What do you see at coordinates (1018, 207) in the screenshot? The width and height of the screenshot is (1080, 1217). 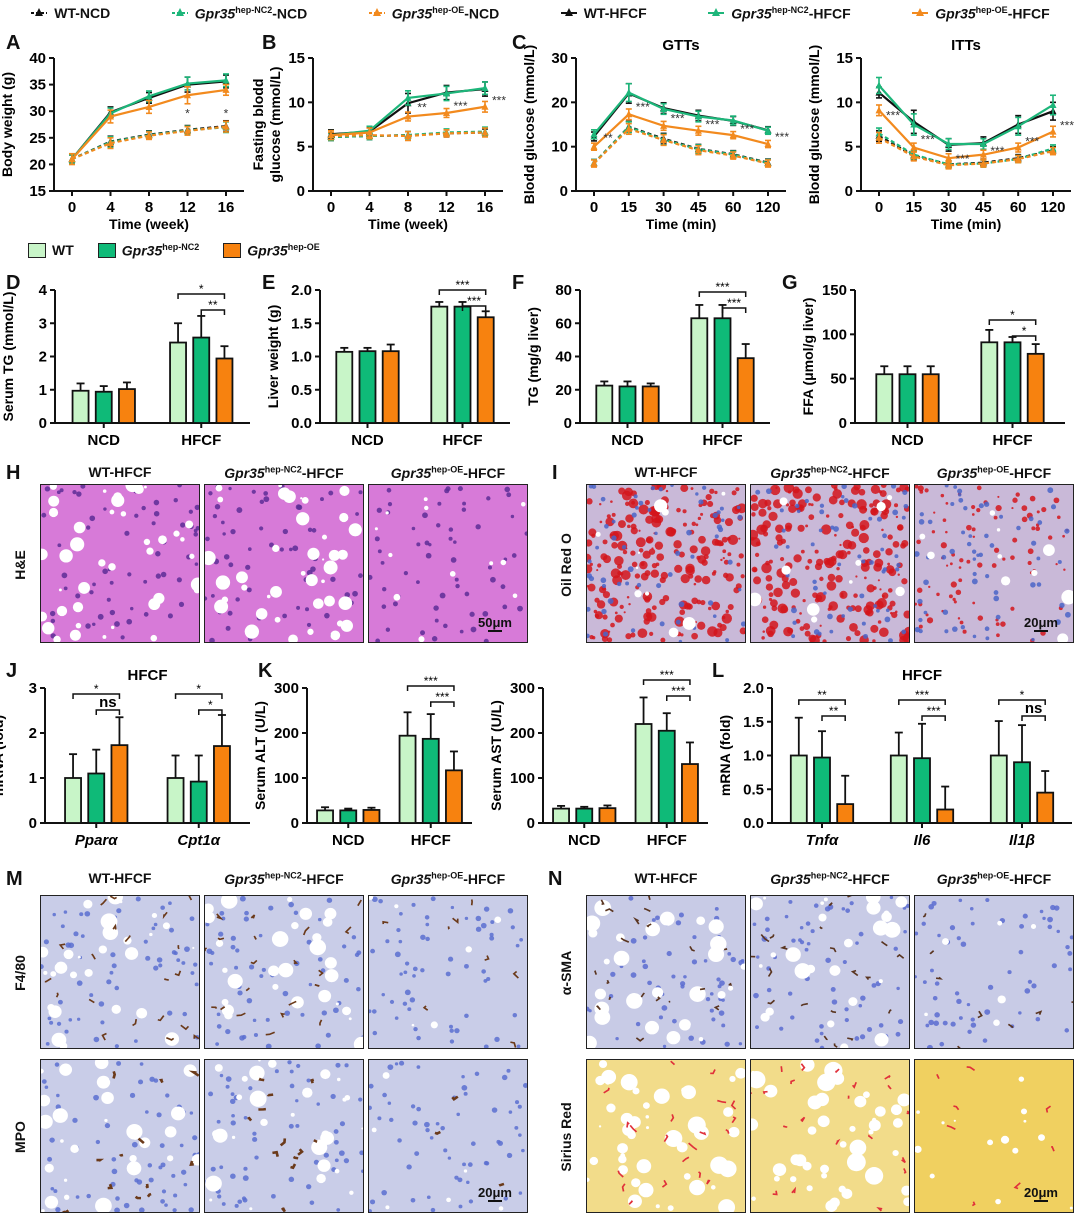 I see `x-tick-label: 60` at bounding box center [1018, 207].